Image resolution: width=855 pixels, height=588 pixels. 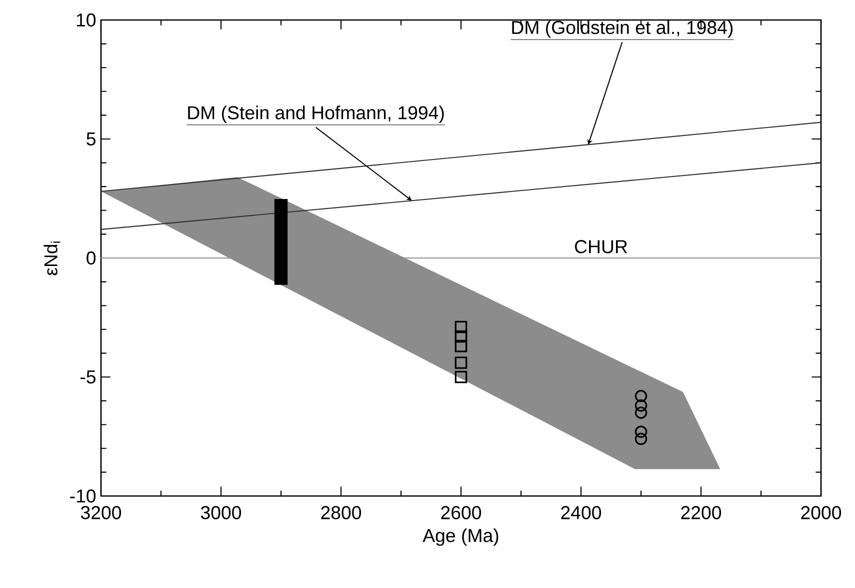 What do you see at coordinates (221, 513) in the screenshot?
I see `x-tick-label: 3000` at bounding box center [221, 513].